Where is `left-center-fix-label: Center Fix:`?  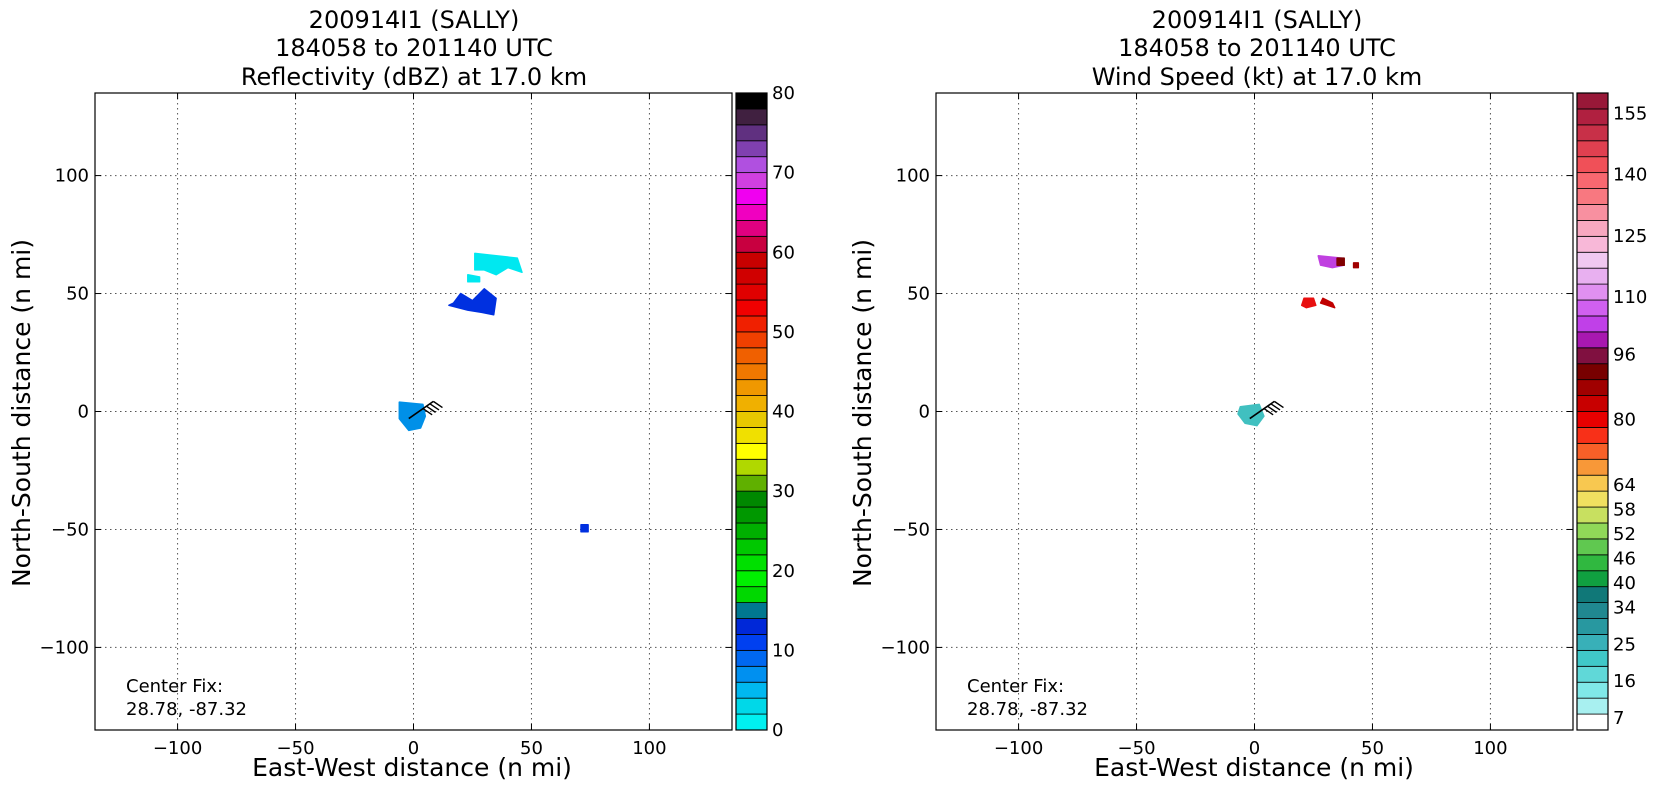 left-center-fix-label: Center Fix: is located at coordinates (174, 686).